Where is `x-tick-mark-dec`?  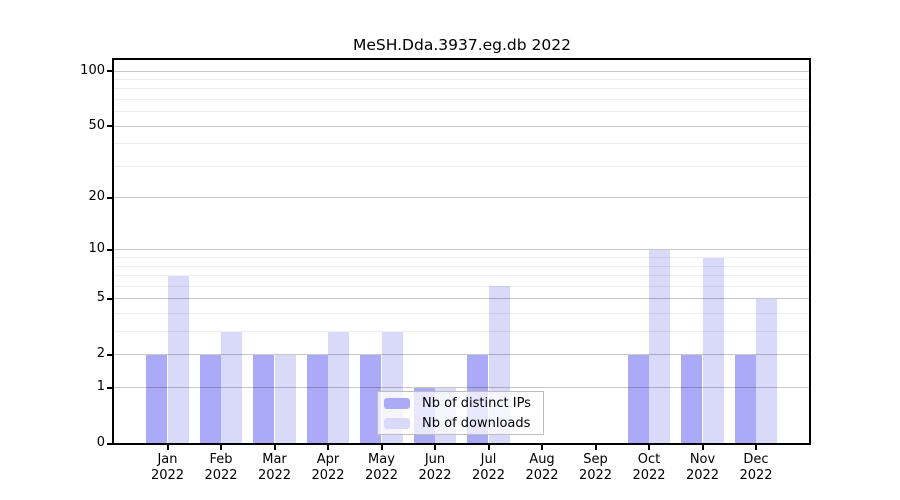
x-tick-mark-dec is located at coordinates (756, 447).